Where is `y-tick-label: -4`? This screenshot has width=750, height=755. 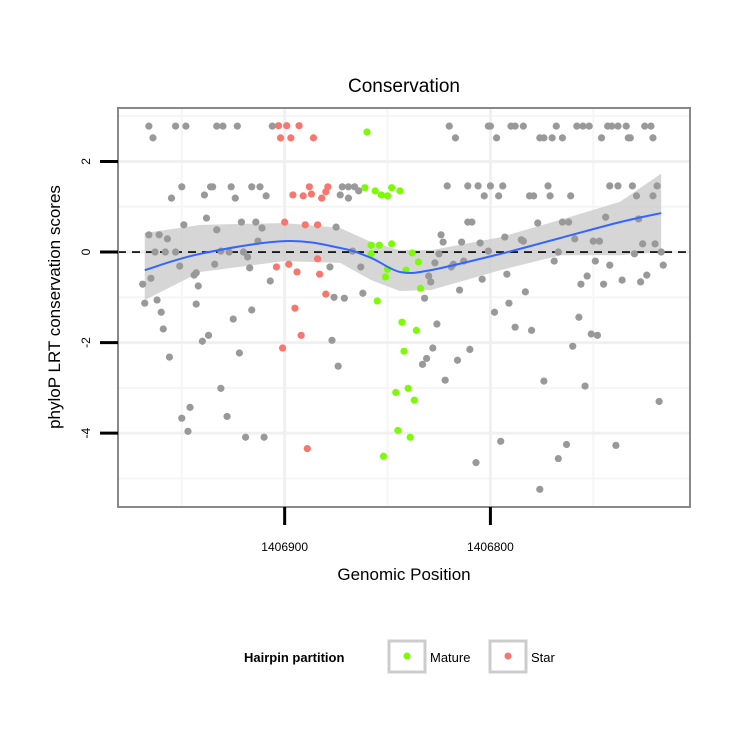
y-tick-label: -4 is located at coordinates (86, 433).